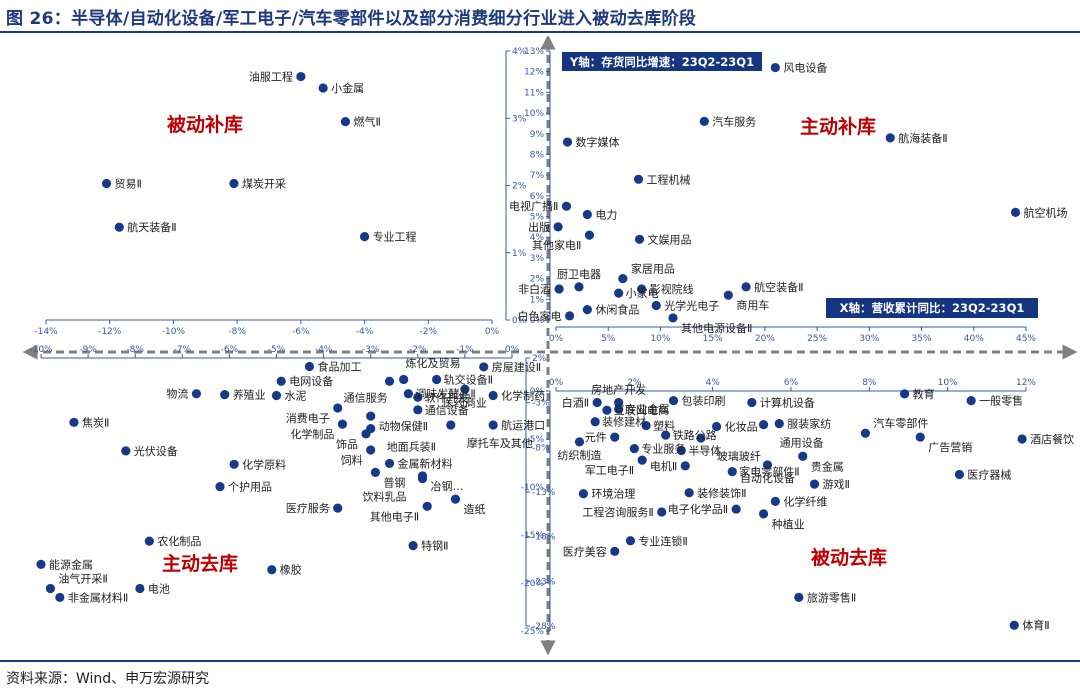 This screenshot has width=1080, height=693. Describe the element at coordinates (468, 379) in the screenshot. I see `point-label: 轨交设备Ⅱ` at that location.